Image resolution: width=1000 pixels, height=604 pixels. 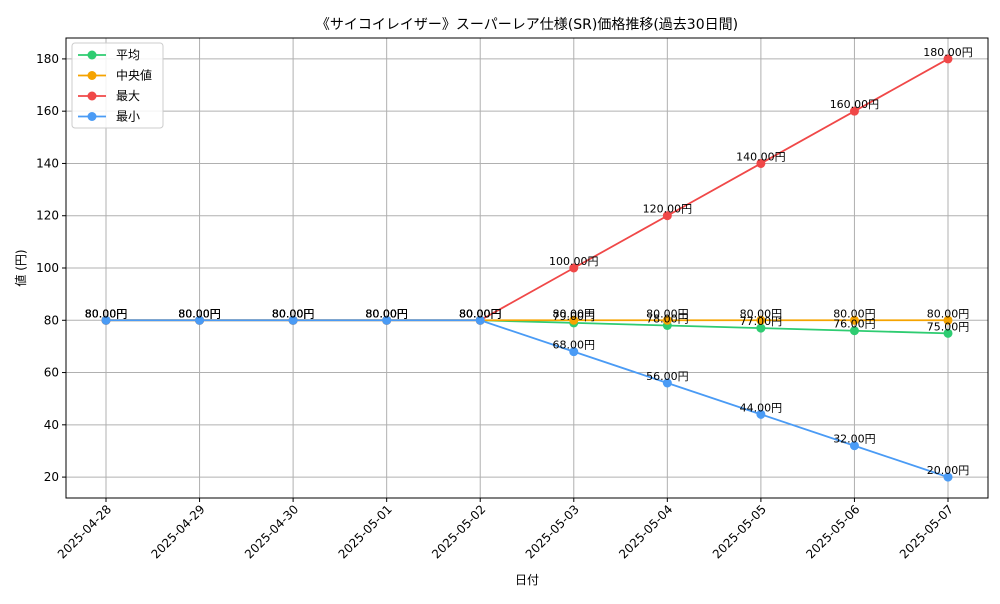 I want to click on legend-box, so click(x=117, y=85).